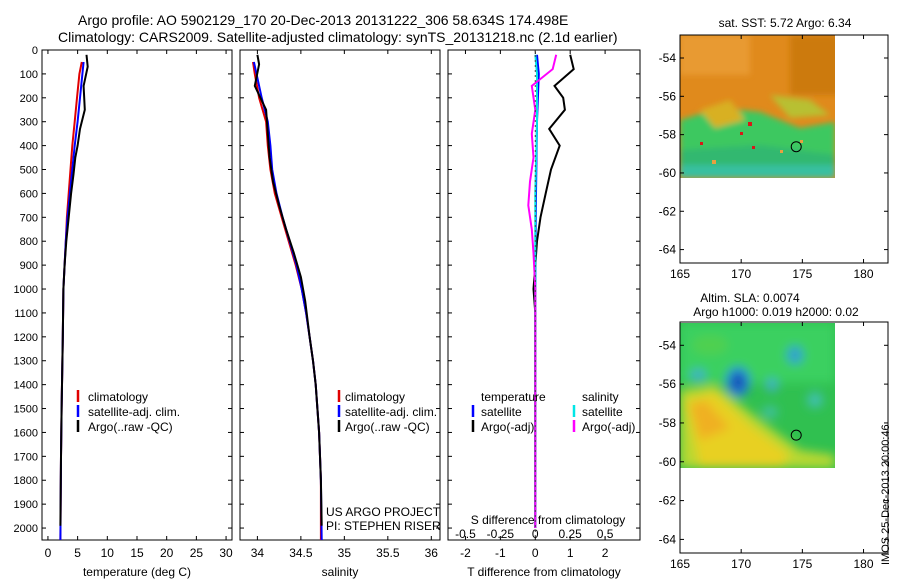  What do you see at coordinates (571, 534) in the screenshot?
I see `s-tick-label: 0.25` at bounding box center [571, 534].